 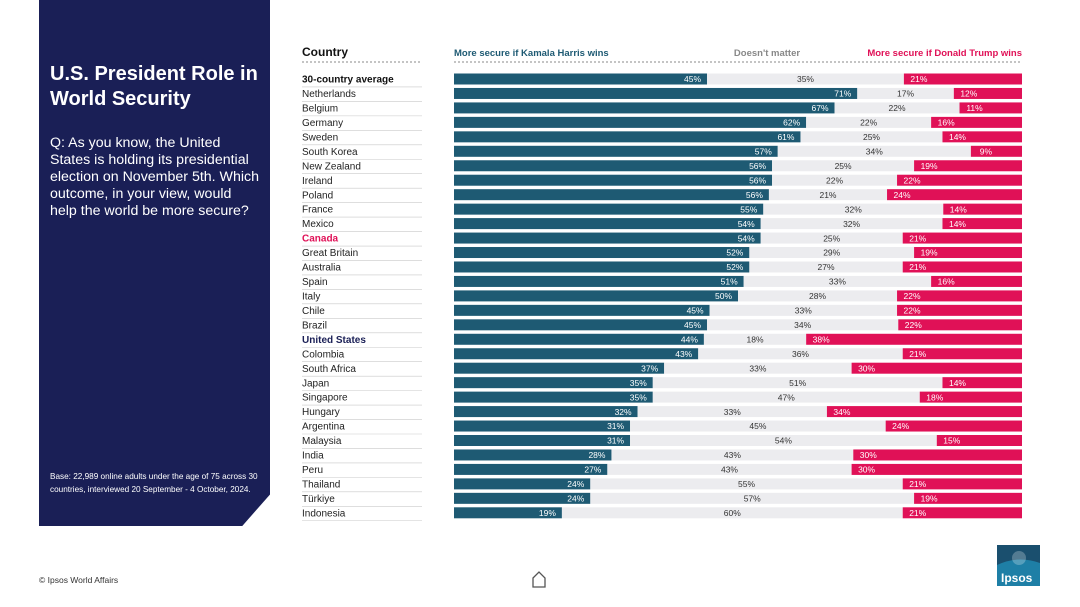 What do you see at coordinates (734, 253) in the screenshot?
I see `data-label-harris: 52%` at bounding box center [734, 253].